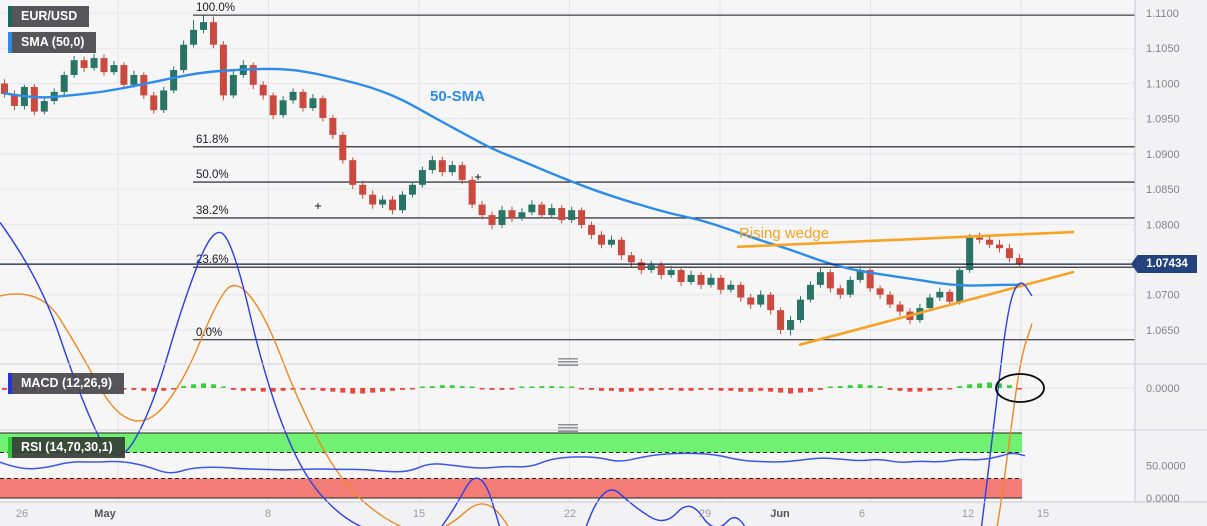 The height and width of the screenshot is (526, 1207). Describe the element at coordinates (209, 333) in the screenshot. I see `svg-text: 0.0%` at that location.